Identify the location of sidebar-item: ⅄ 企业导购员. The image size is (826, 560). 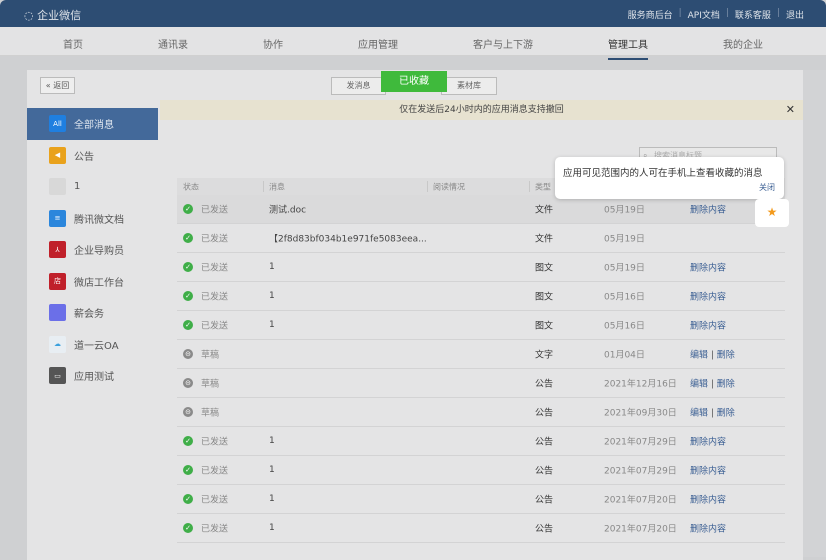
(92, 250).